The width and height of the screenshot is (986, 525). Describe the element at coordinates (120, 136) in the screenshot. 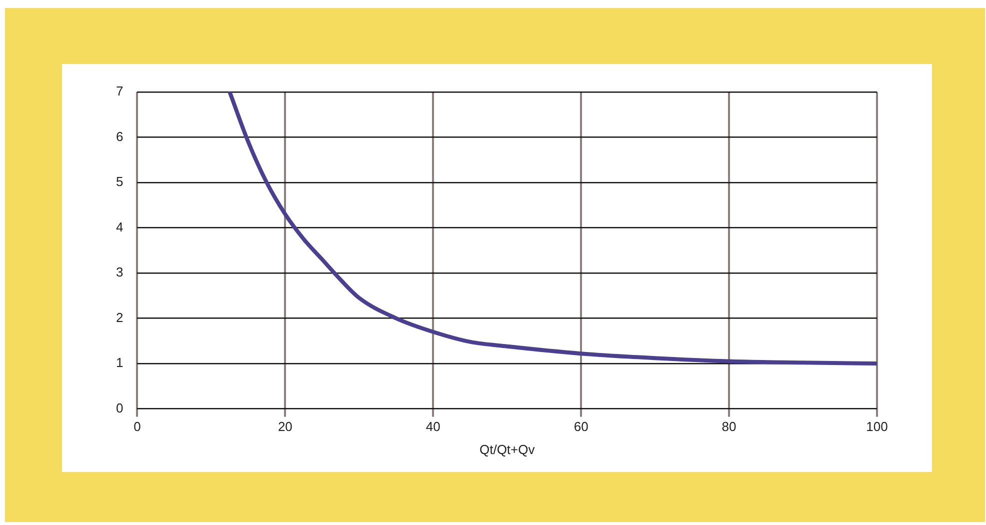

I see `y-tick-label: 6` at that location.